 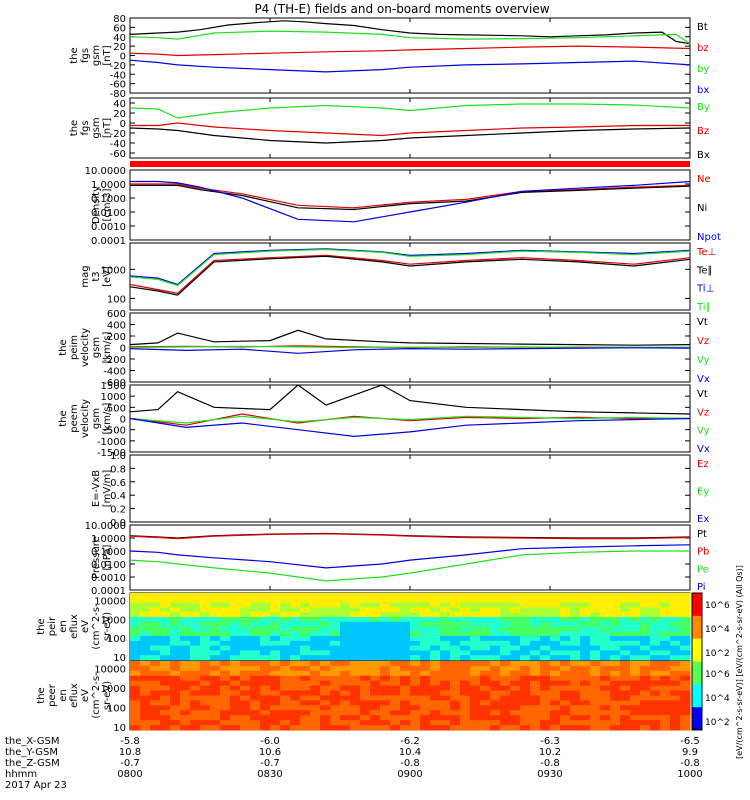 What do you see at coordinates (118, 496) in the screenshot?
I see `y-tick-label: 0.4` at bounding box center [118, 496].